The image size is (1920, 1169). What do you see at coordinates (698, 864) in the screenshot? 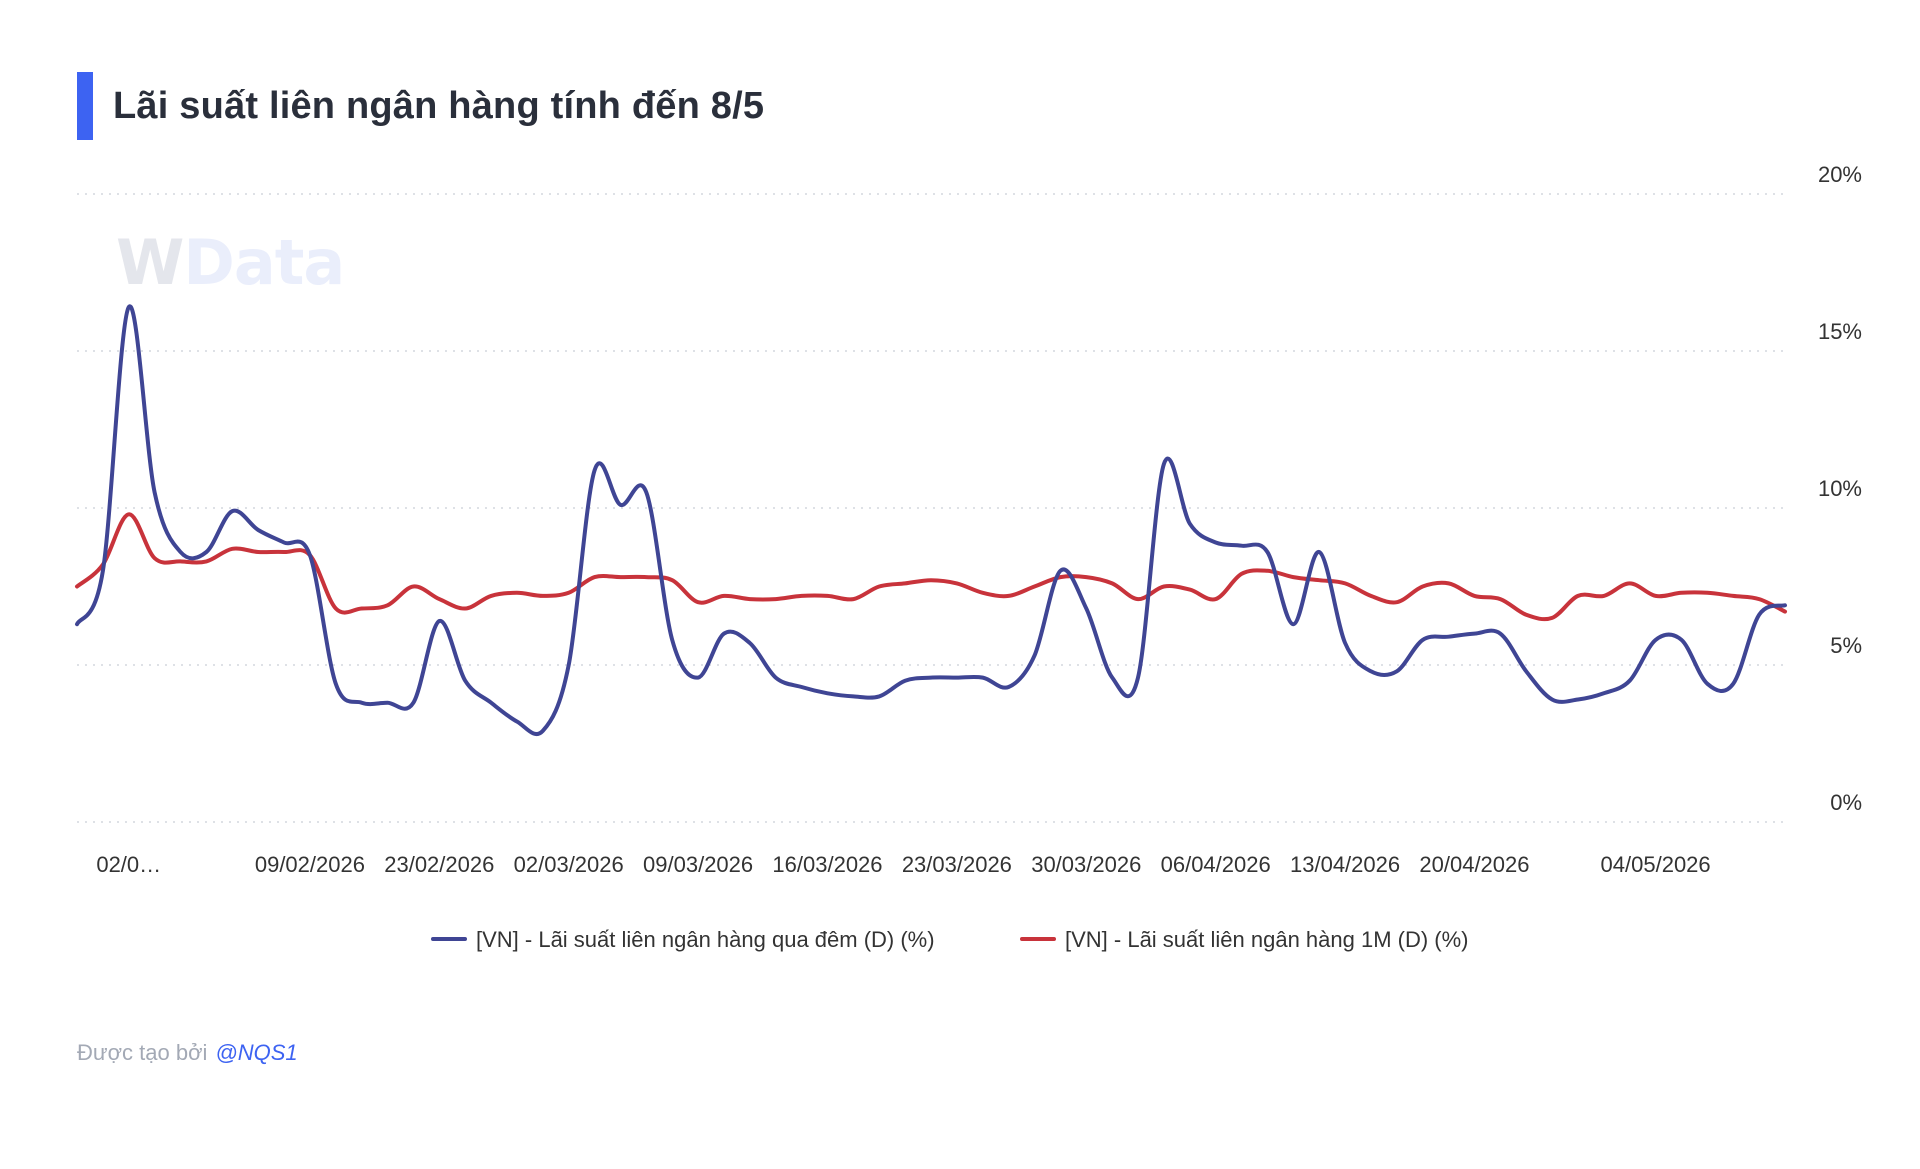
I see `x-tick-label: 09/03/2026` at bounding box center [698, 864].